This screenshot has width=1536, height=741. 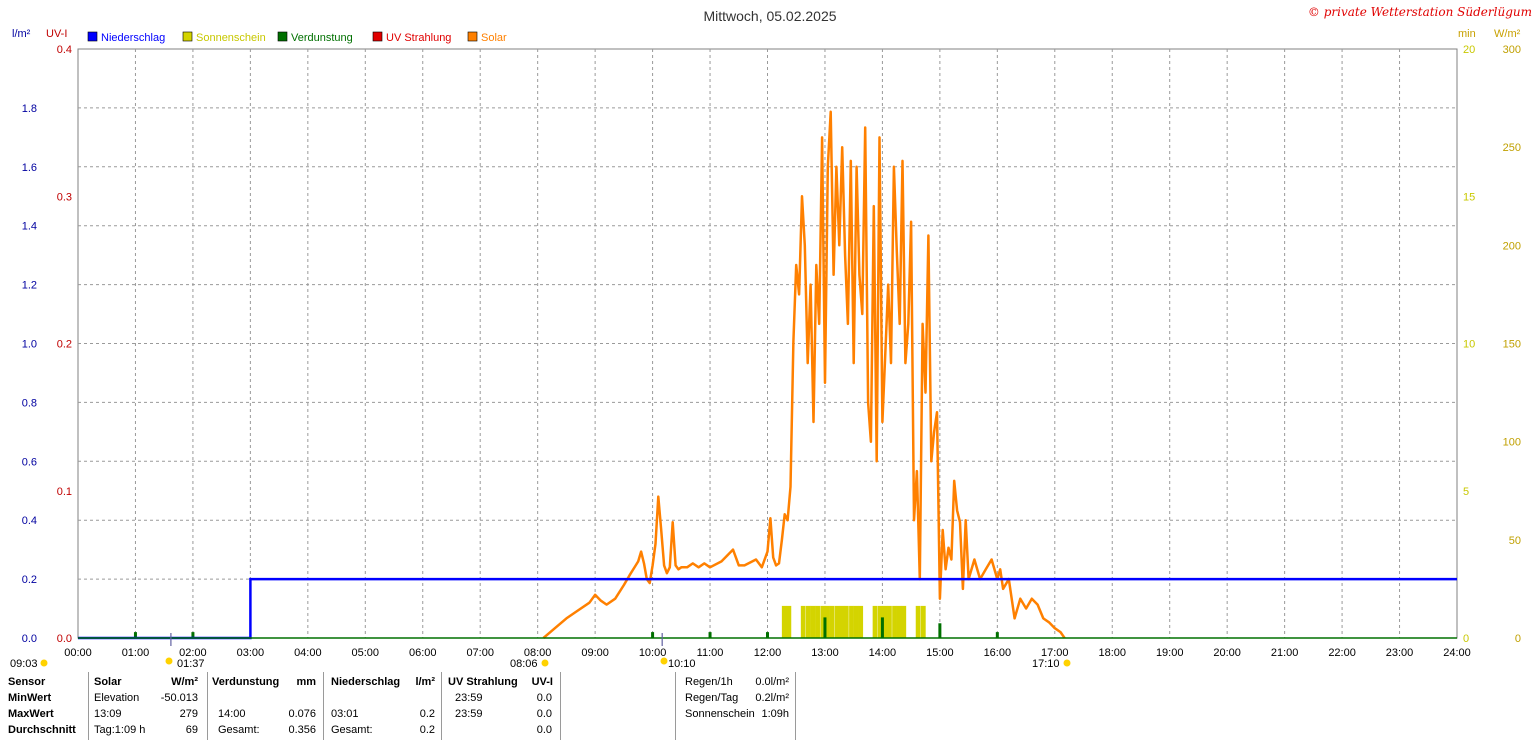 What do you see at coordinates (1046, 664) in the screenshot?
I see `time-marker-label: 17:10` at bounding box center [1046, 664].